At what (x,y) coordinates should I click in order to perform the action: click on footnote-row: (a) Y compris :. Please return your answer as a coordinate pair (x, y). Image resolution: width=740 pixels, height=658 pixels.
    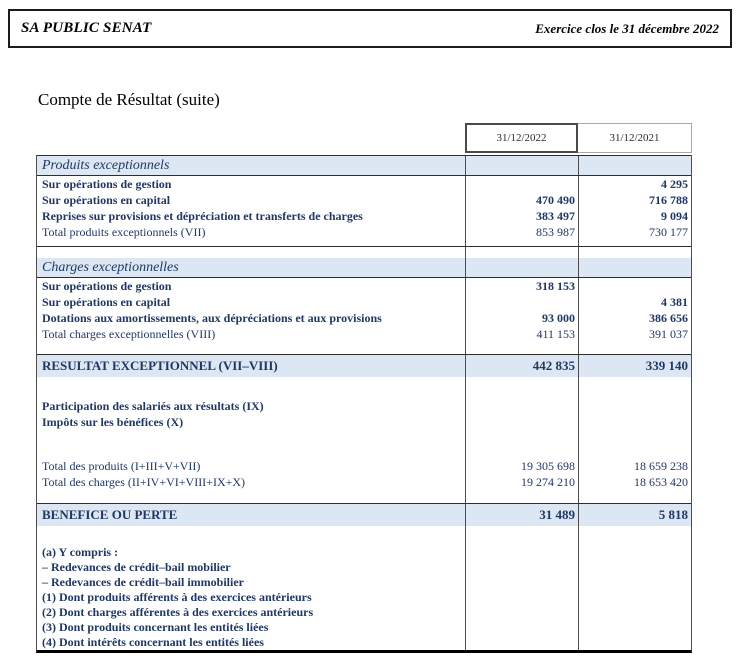
    Looking at the image, I should click on (364, 552).